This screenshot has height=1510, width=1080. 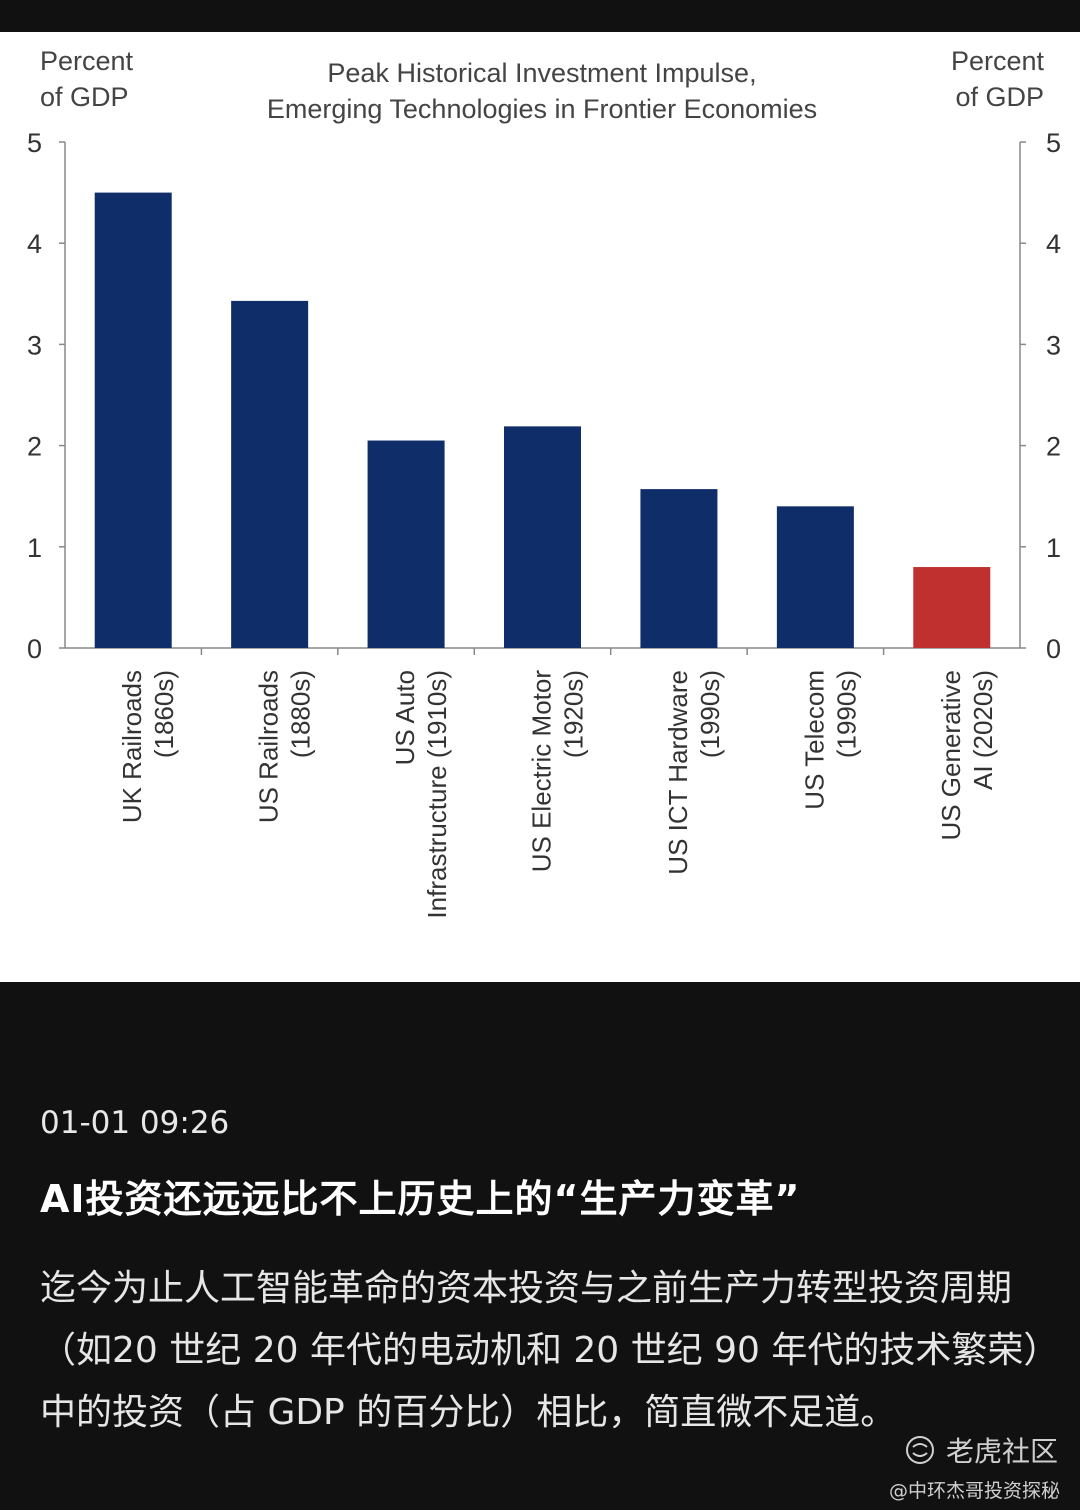 What do you see at coordinates (34, 244) in the screenshot?
I see `y-tick-label-left: 4` at bounding box center [34, 244].